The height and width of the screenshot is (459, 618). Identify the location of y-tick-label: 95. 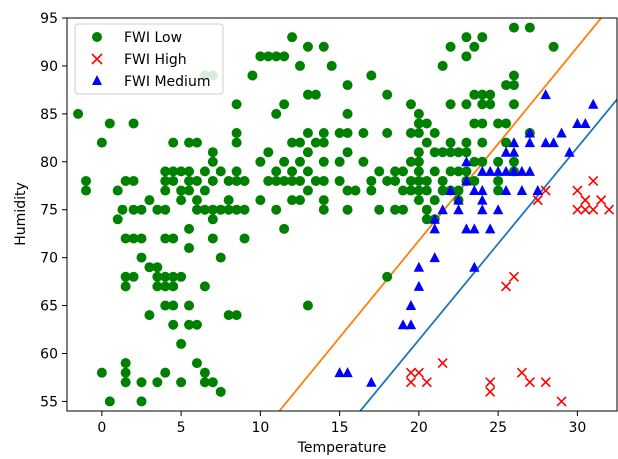
(49, 19).